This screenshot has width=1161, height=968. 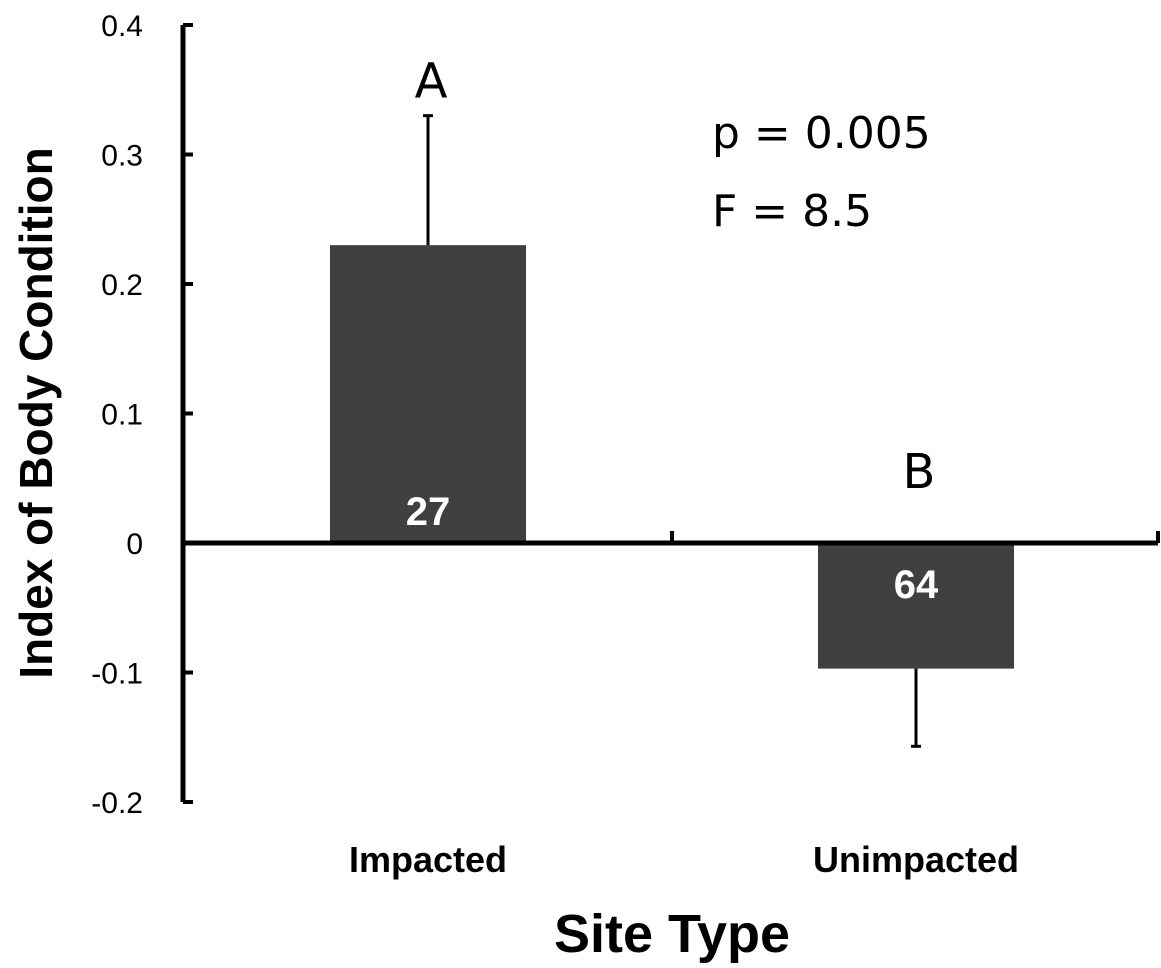 What do you see at coordinates (122, 415) in the screenshot?
I see `y-tick-label: 0.1` at bounding box center [122, 415].